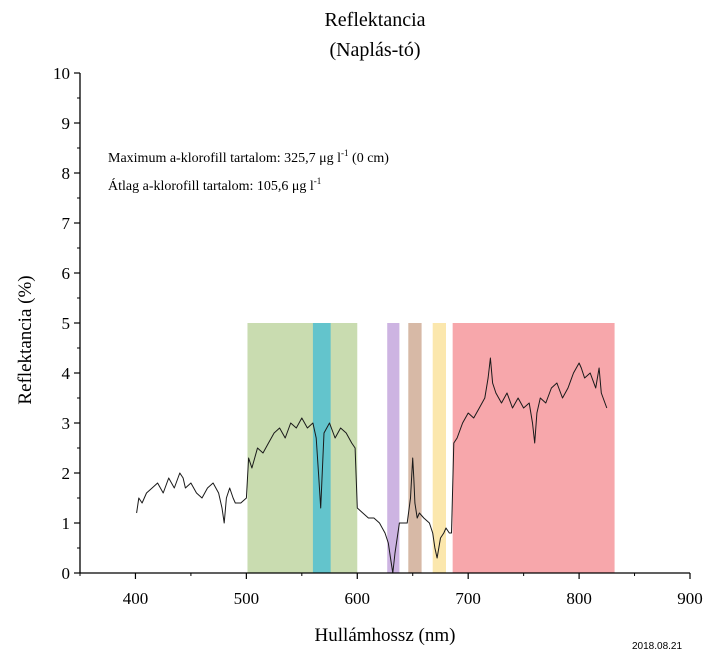  What do you see at coordinates (247, 598) in the screenshot?
I see `x-tick-label-500: 500` at bounding box center [247, 598].